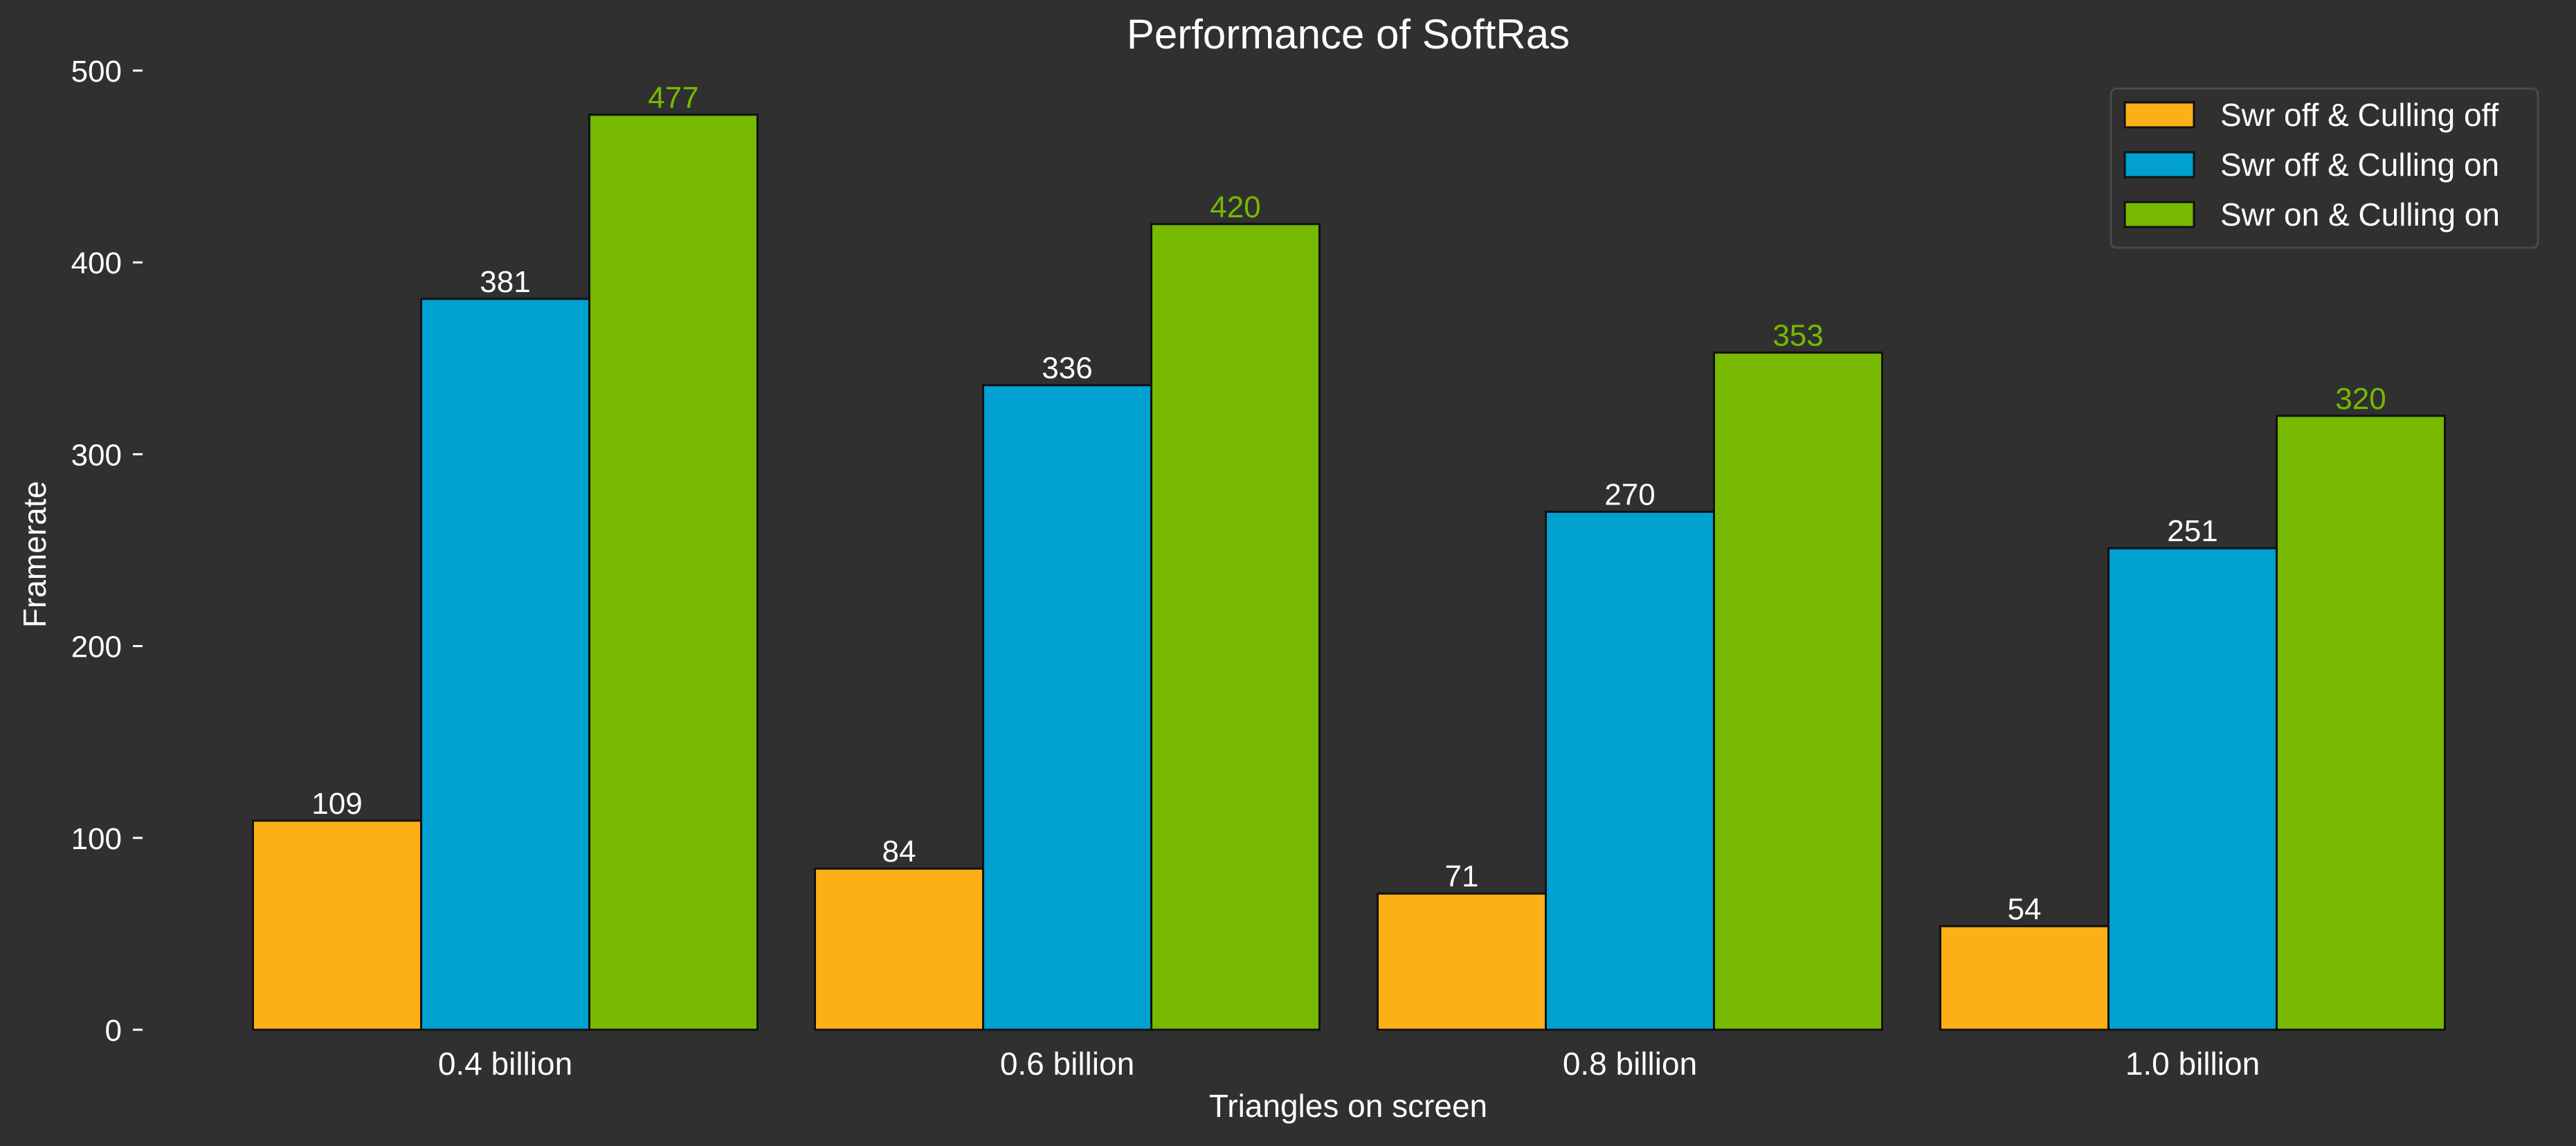 The height and width of the screenshot is (1146, 2576). I want to click on y-axis-label: Framerate, so click(35, 554).